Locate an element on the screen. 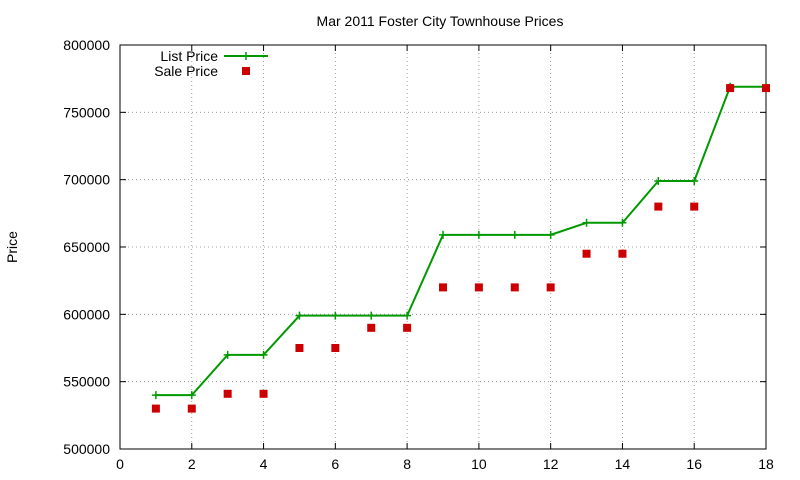 The width and height of the screenshot is (800, 480). y-axis-label: Price is located at coordinates (12, 247).